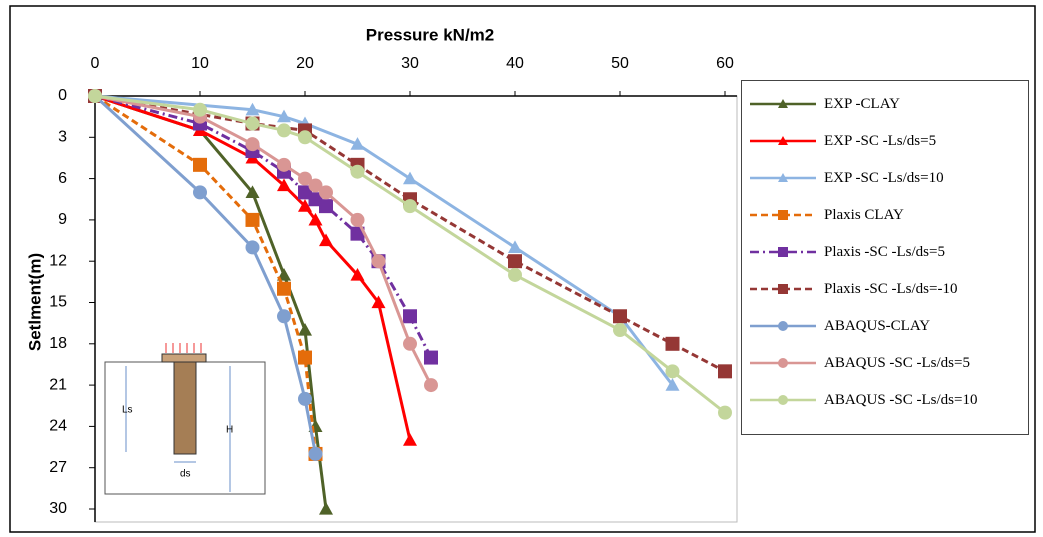  Describe the element at coordinates (884, 177) in the screenshot. I see `legend-label: EXP -SC -Ls/ds=10` at that location.